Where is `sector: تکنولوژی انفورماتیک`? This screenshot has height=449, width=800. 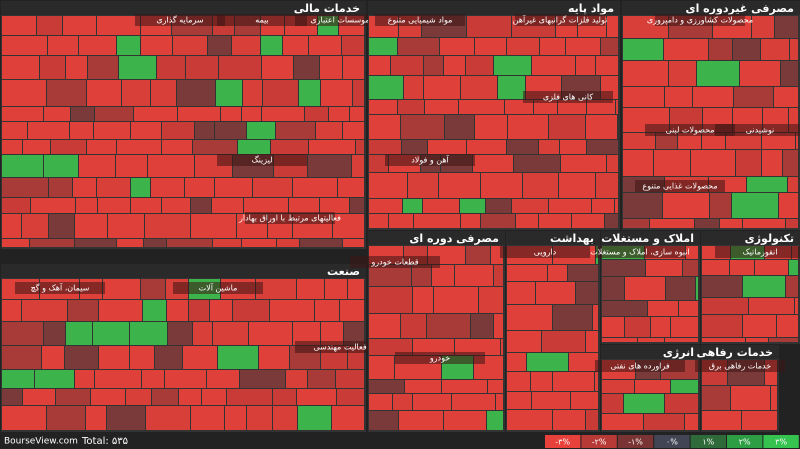 sector: تکنولوژی انفورماتیک is located at coordinates (750, 287).